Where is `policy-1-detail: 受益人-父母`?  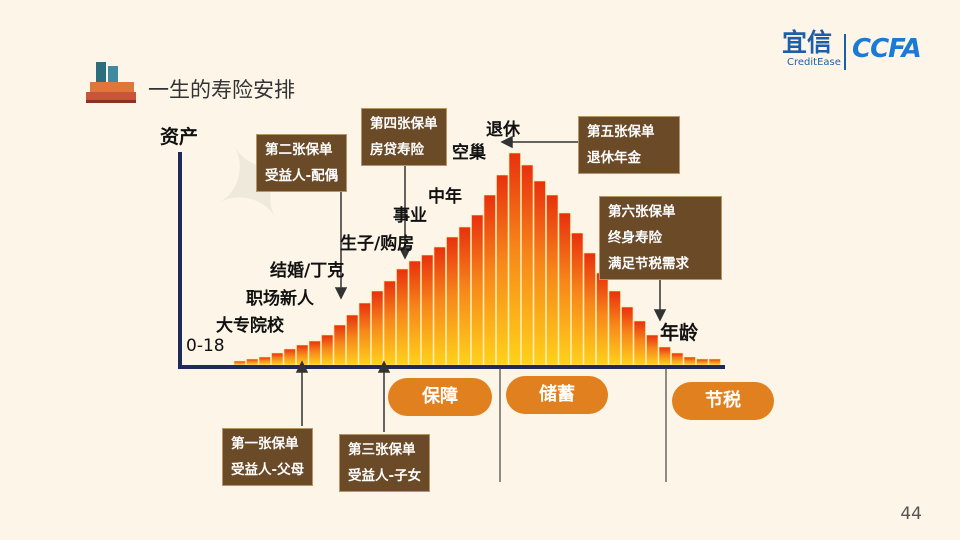 policy-1-detail: 受益人-父母 is located at coordinates (268, 470).